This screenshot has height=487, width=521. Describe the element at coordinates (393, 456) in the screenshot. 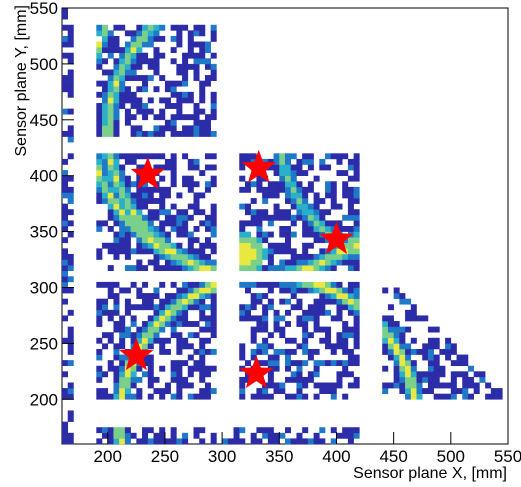

I see `x-tick-label: 450` at that location.